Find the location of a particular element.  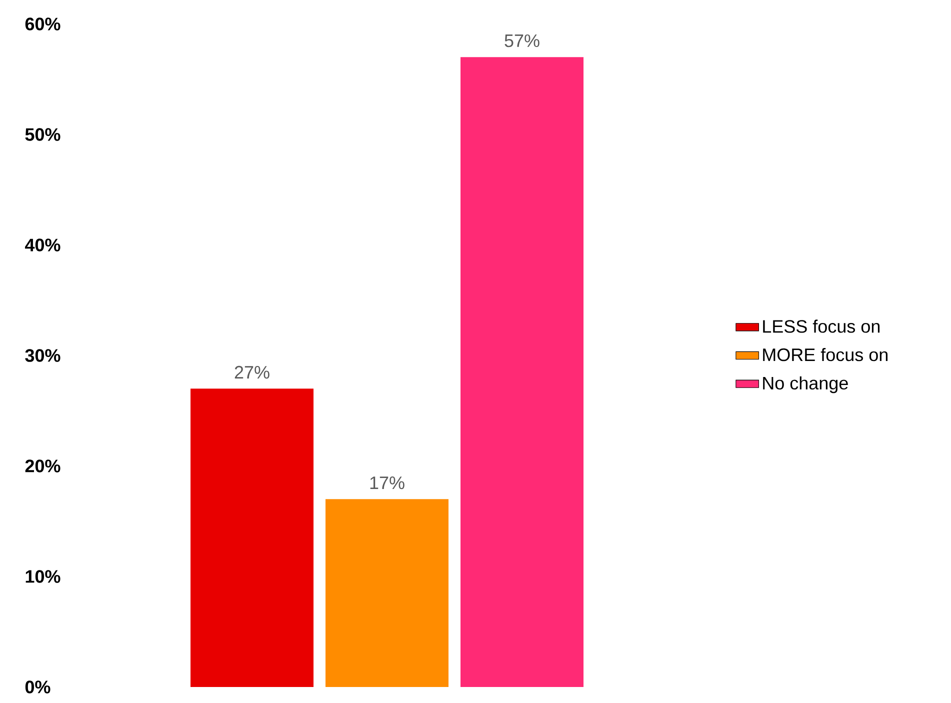

y-tick-label: 30% is located at coordinates (42, 355).